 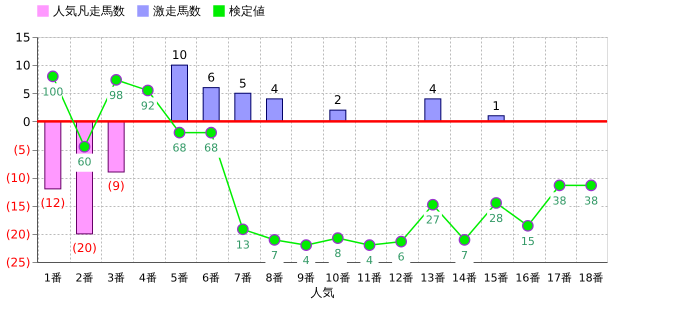 What do you see at coordinates (591, 278) in the screenshot?
I see `x-tick-label: 18番` at bounding box center [591, 278].